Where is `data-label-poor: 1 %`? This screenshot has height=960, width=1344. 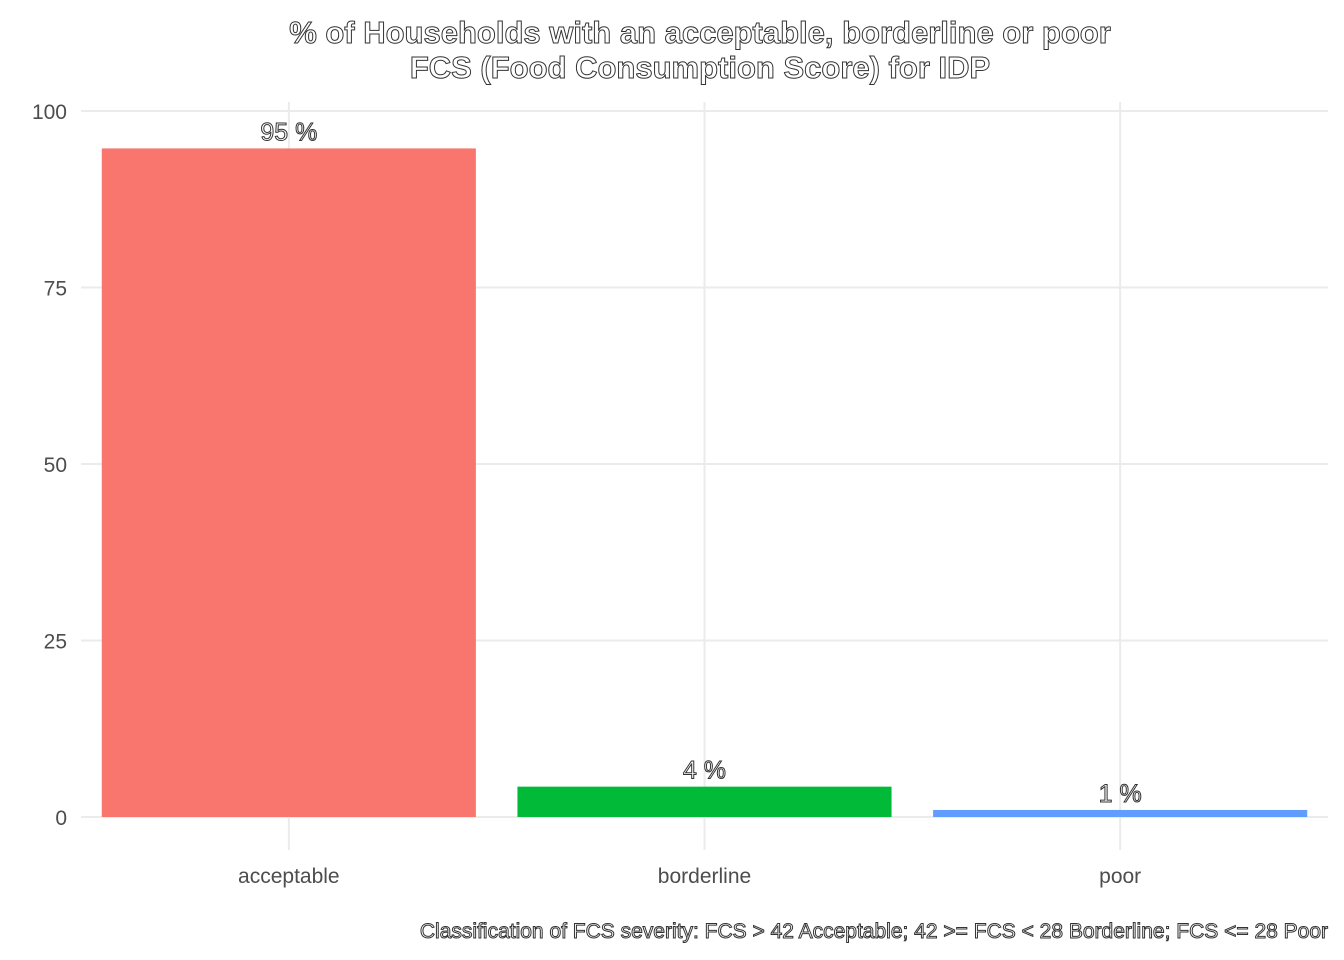 data-label-poor: 1 % is located at coordinates (1120, 794).